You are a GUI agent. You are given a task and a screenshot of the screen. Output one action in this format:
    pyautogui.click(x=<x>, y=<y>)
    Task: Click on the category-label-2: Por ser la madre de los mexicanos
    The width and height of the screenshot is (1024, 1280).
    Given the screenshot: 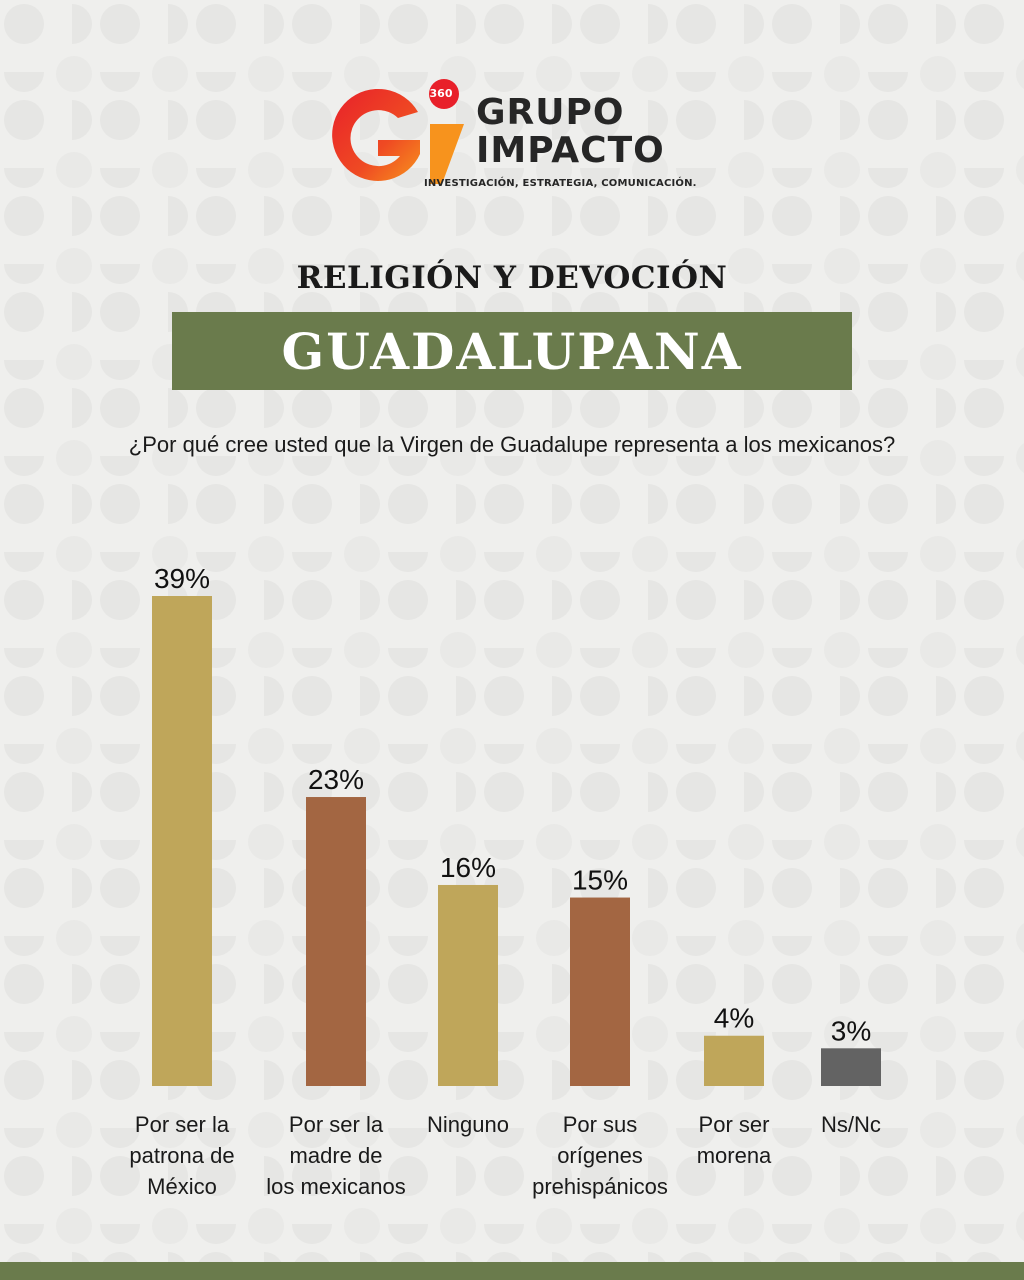 What is the action you would take?
    pyautogui.click(x=335, y=1155)
    